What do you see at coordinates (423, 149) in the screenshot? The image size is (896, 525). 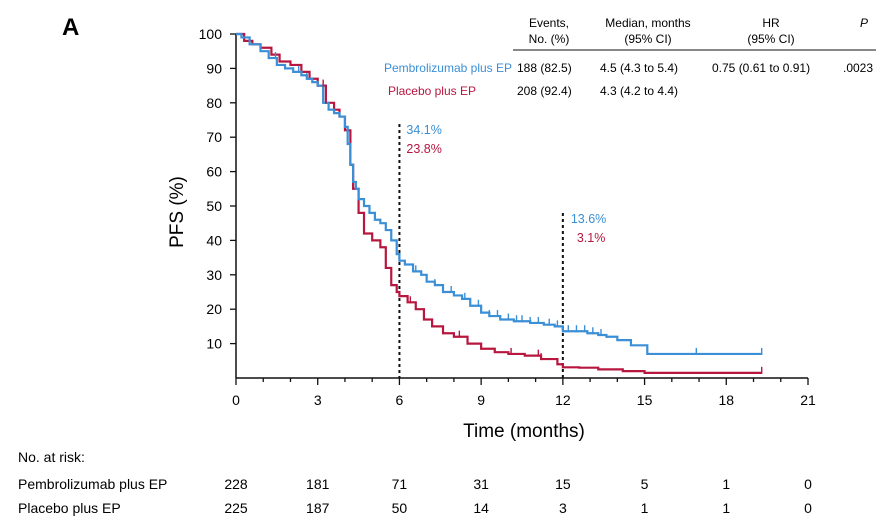 I see `reference-annotation: 23.8%` at bounding box center [423, 149].